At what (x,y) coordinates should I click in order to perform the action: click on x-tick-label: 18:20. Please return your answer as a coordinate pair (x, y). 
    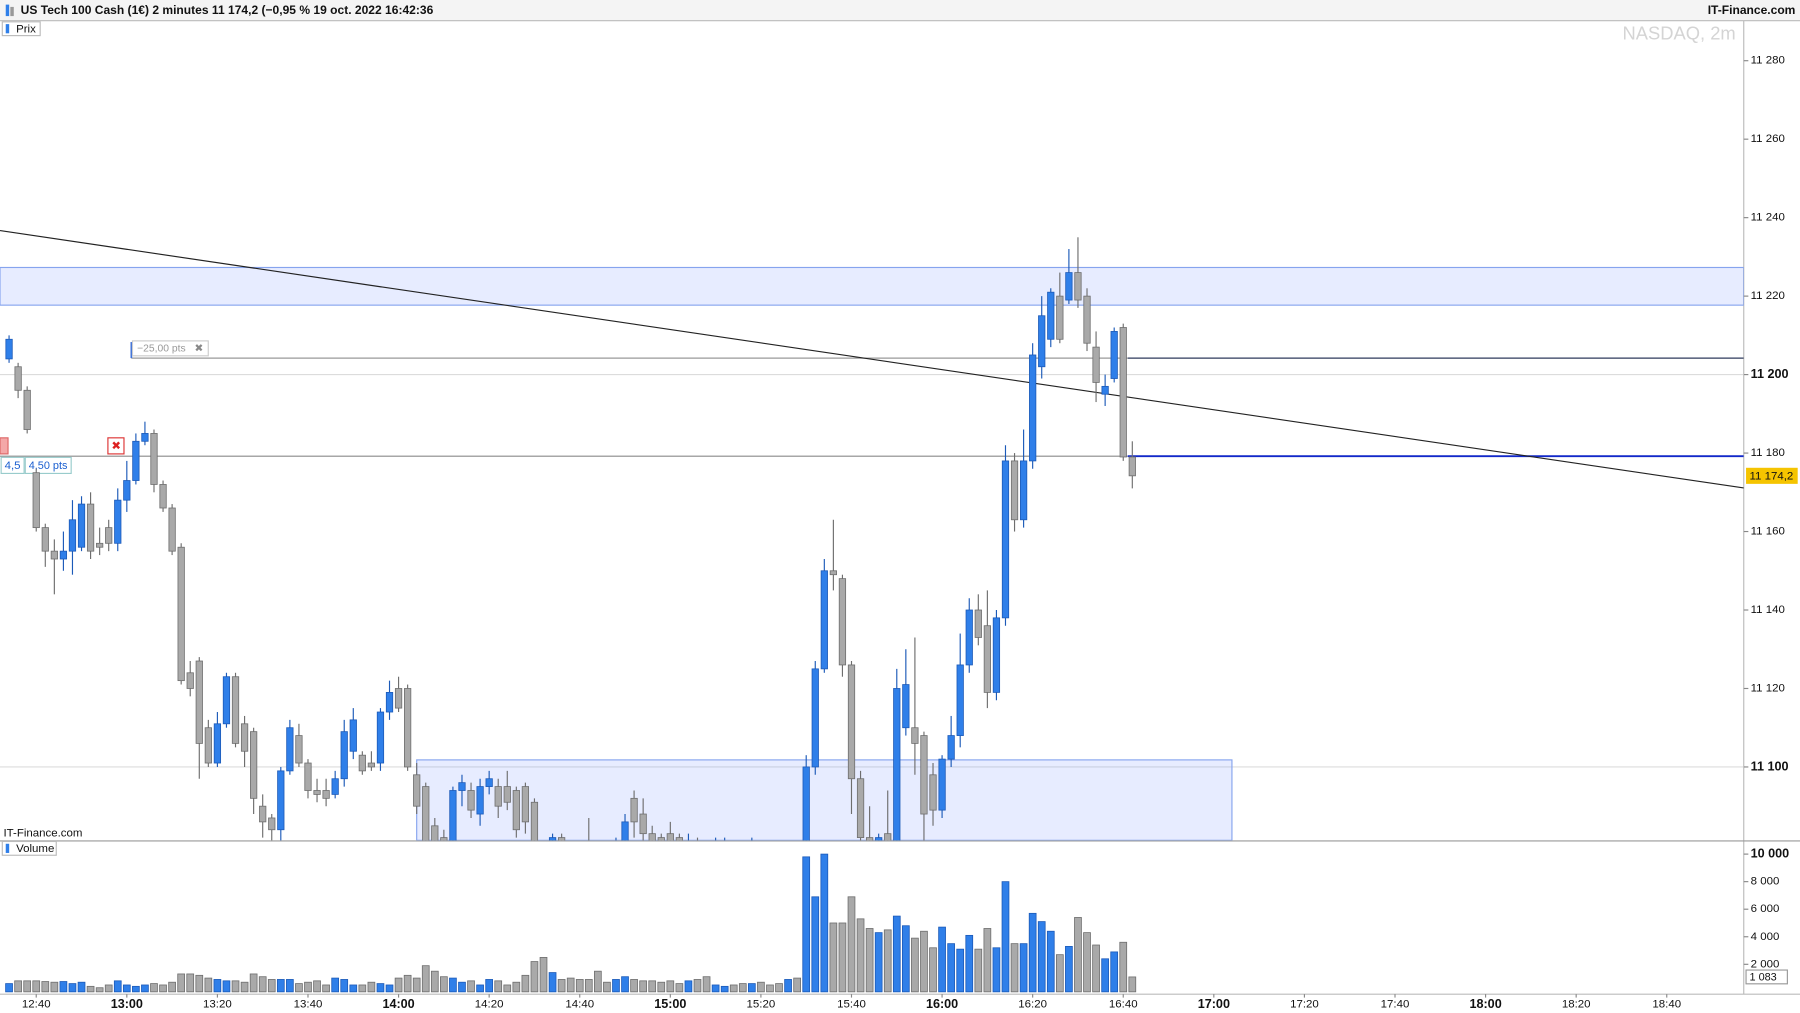
    Looking at the image, I should click on (1576, 1005).